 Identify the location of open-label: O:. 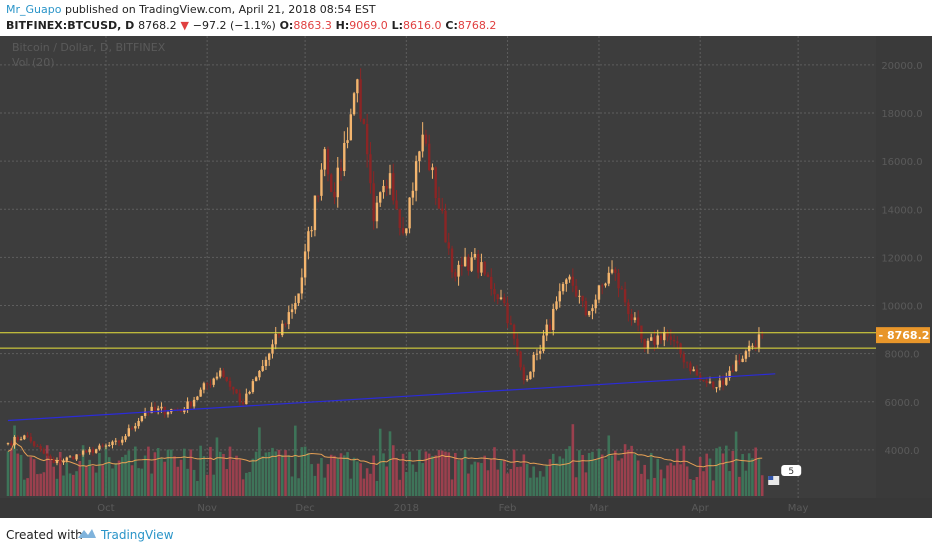
(286, 25).